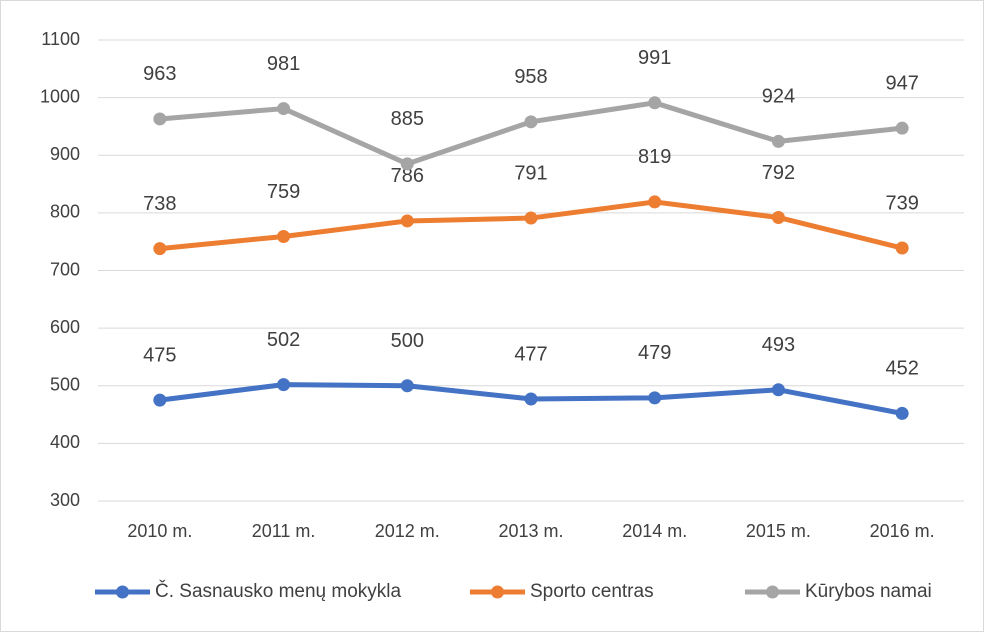 This screenshot has height=632, width=984. Describe the element at coordinates (407, 176) in the screenshot. I see `data-label: 786` at that location.